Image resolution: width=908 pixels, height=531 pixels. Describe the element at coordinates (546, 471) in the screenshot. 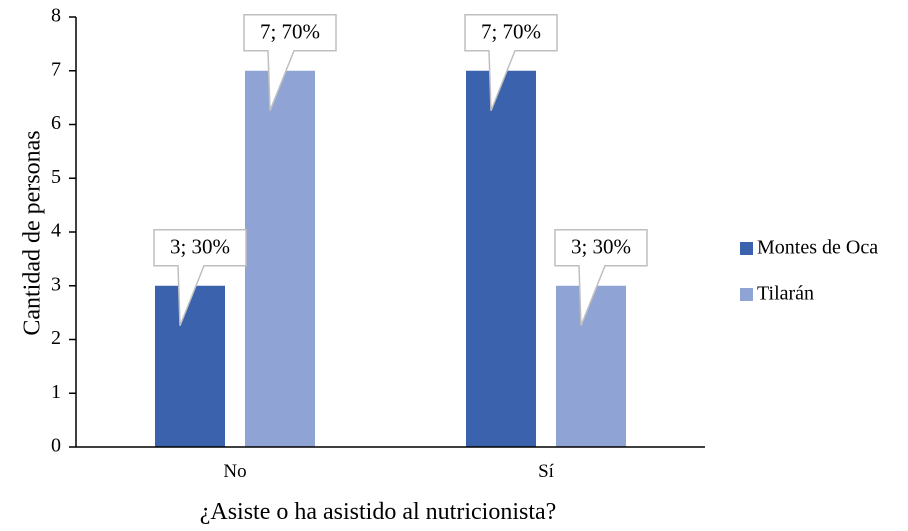

I see `x-category-label: Sí` at that location.